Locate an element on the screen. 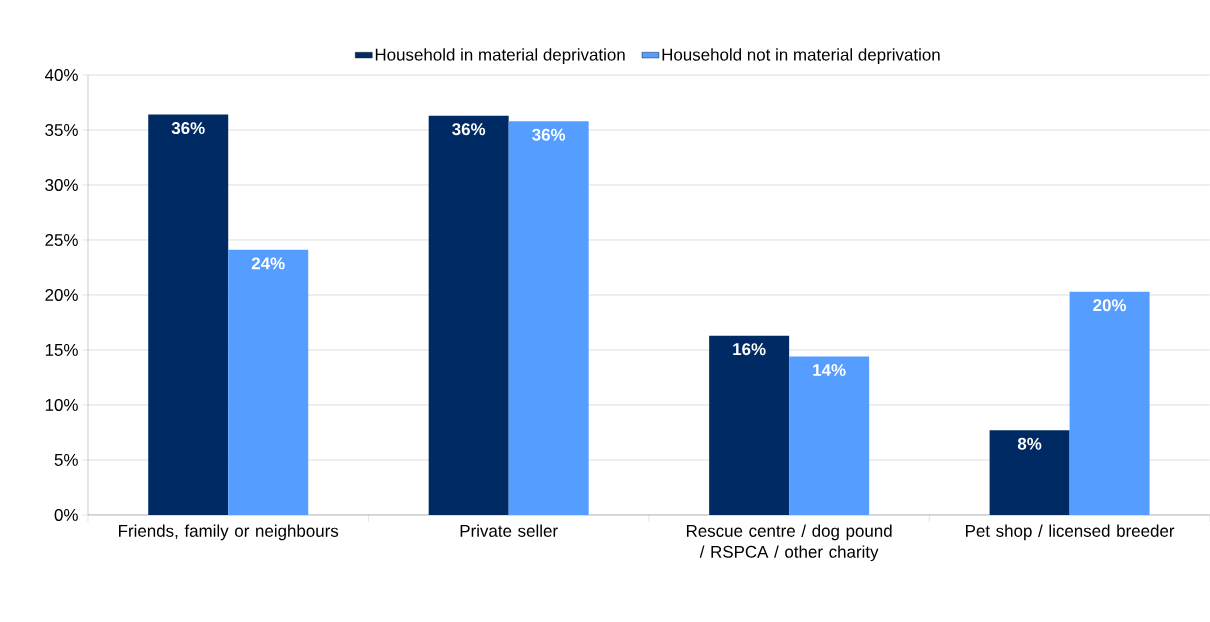 The height and width of the screenshot is (622, 1210). x-tick-label: Private seller is located at coordinates (509, 530).